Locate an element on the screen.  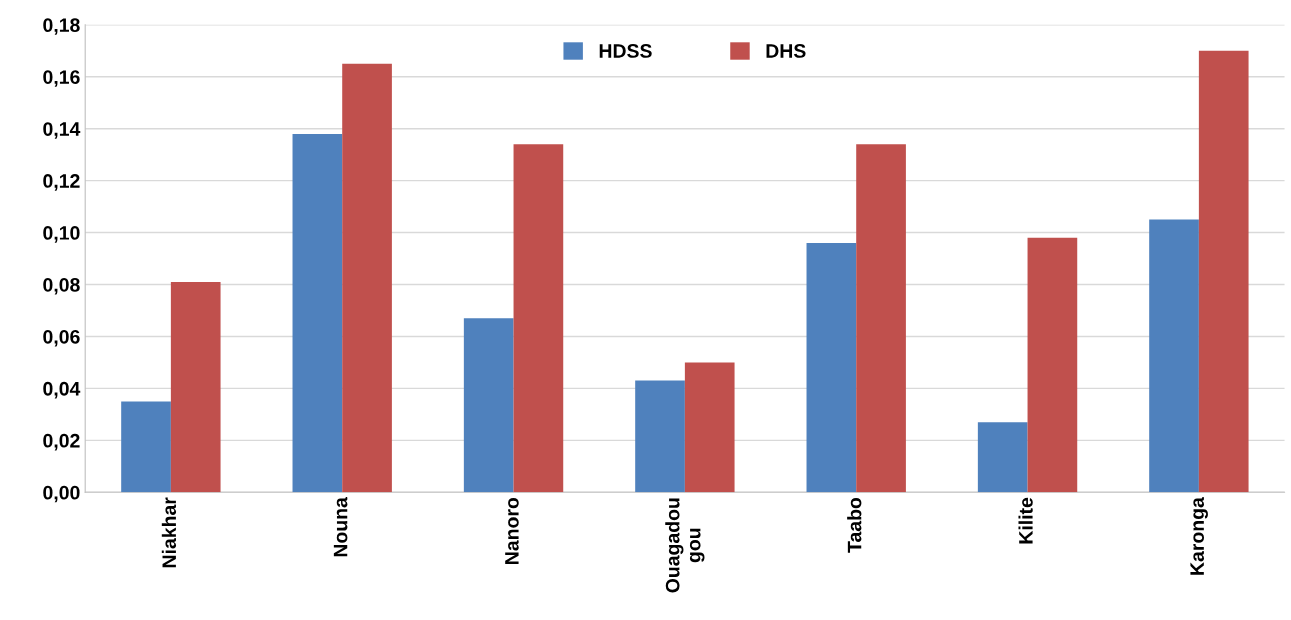
x-tick-label: Nanoro is located at coordinates (512, 530).